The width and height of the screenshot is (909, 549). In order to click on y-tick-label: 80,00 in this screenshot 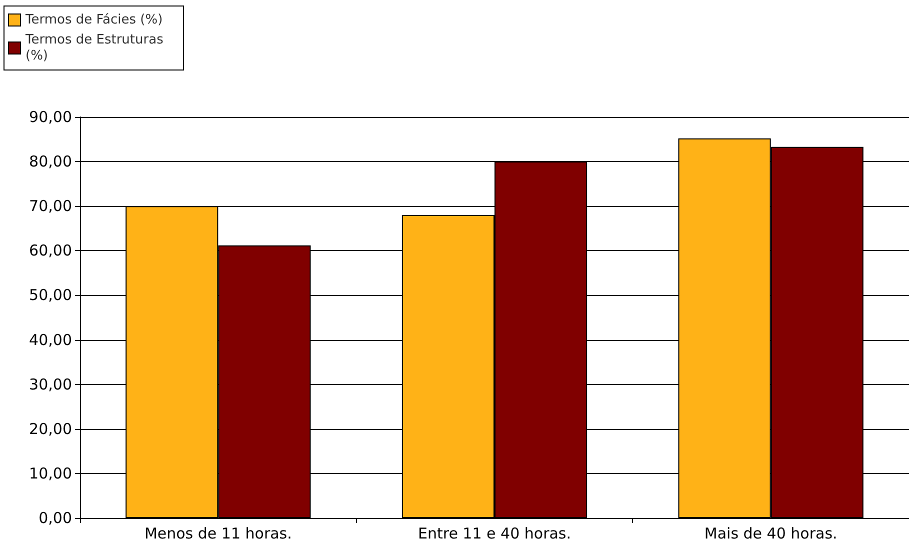, I will do `click(50, 161)`.